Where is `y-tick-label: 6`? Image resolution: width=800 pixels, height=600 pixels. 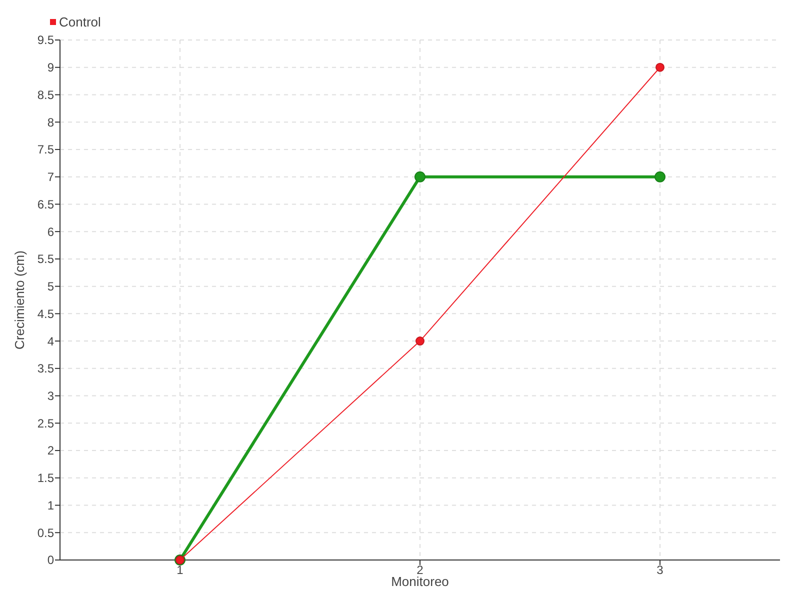 y-tick-label: 6 is located at coordinates (50, 231).